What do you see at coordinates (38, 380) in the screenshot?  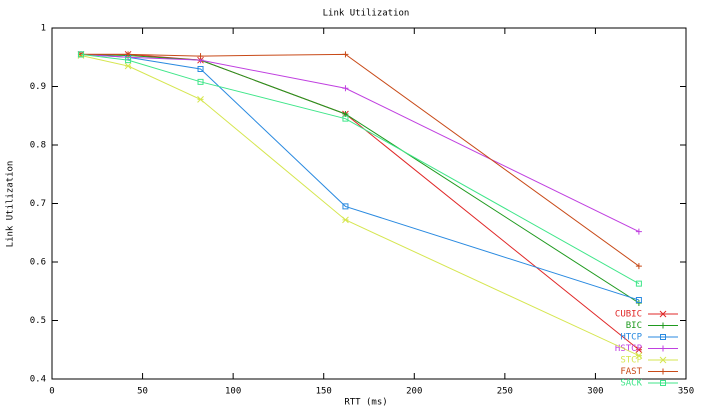 I see `y-tick-label: 0.4` at bounding box center [38, 380].